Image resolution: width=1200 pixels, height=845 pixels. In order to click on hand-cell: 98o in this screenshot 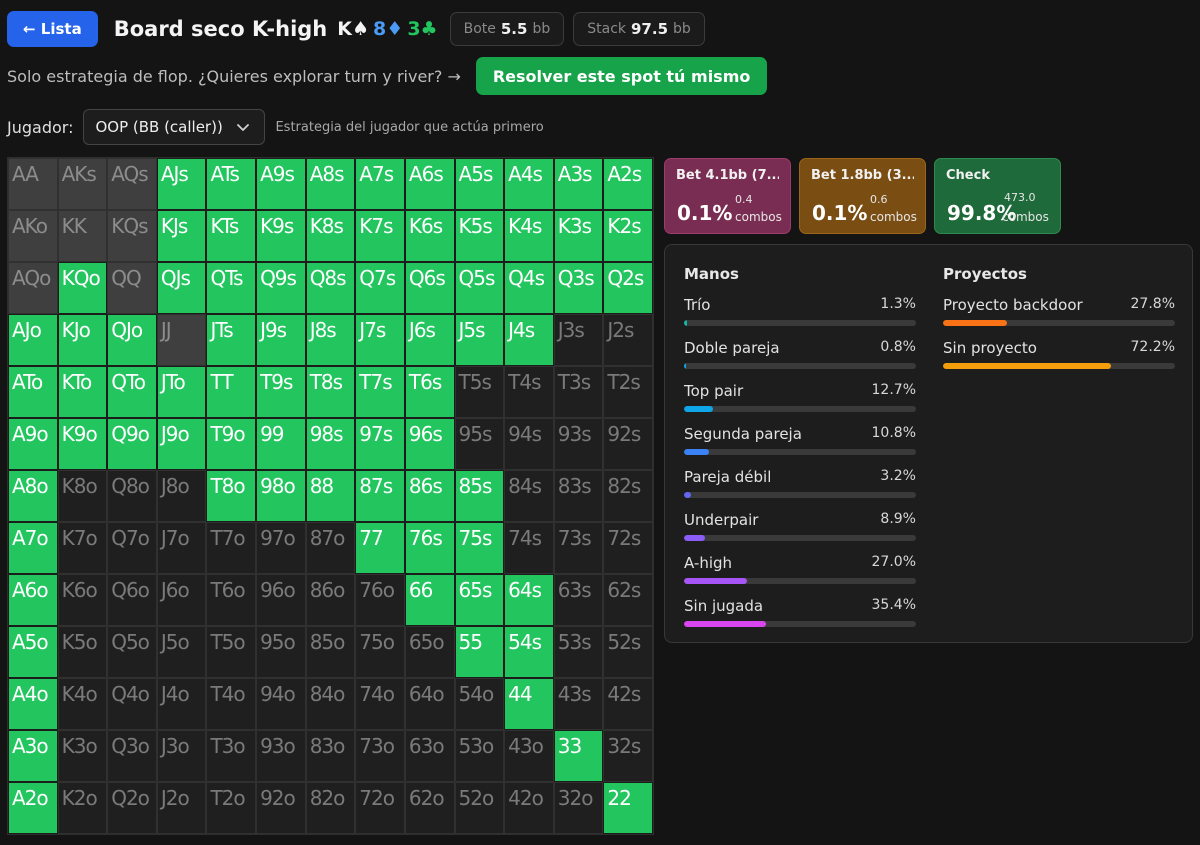, I will do `click(281, 496)`.